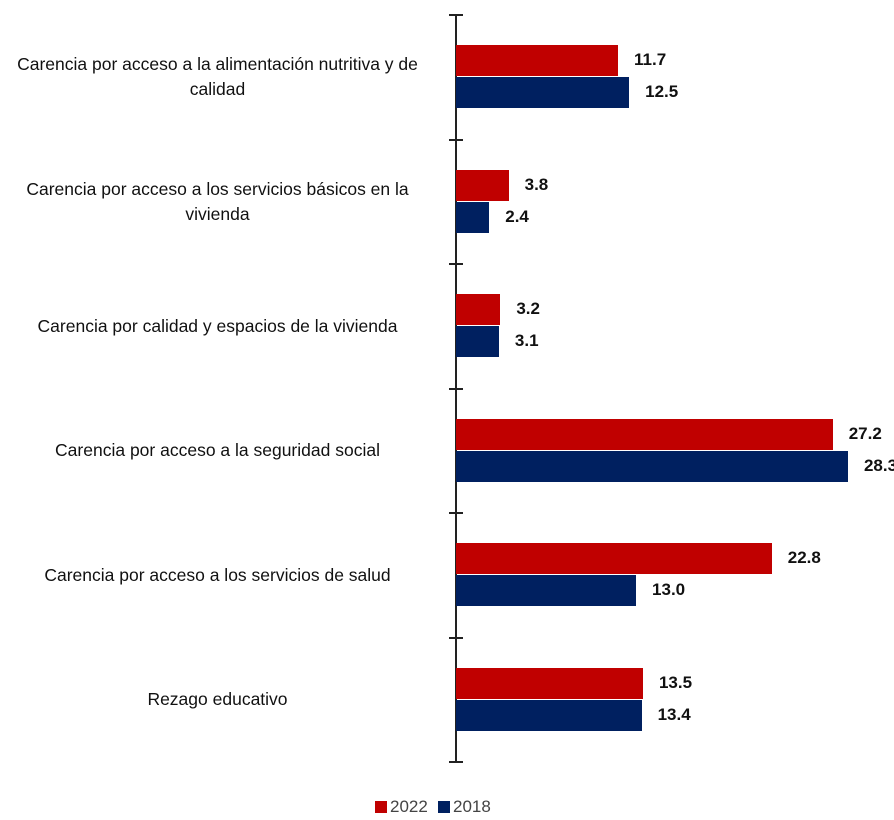  I want to click on legend-label: 2018, so click(472, 806).